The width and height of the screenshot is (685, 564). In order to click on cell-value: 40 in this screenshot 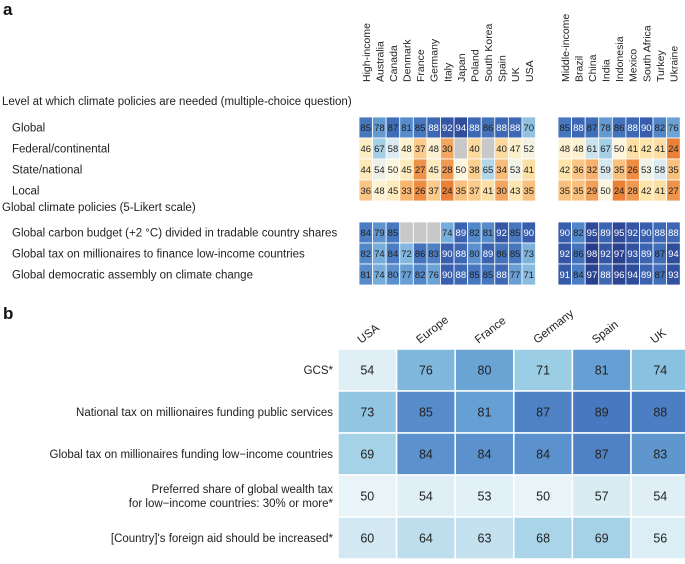, I will do `click(501, 149)`.